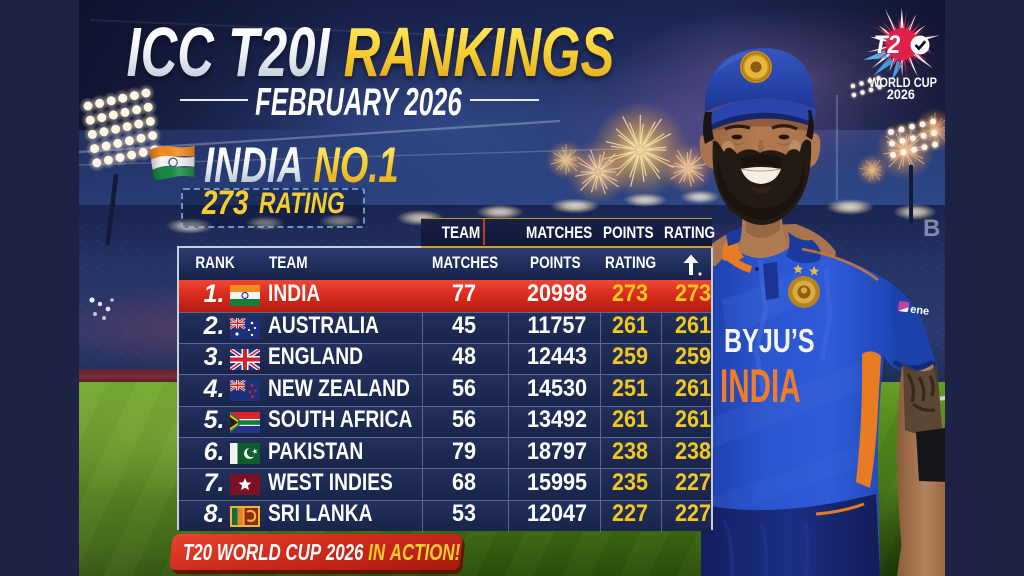 Image resolution: width=1024 pixels, height=576 pixels. What do you see at coordinates (903, 82) in the screenshot?
I see `svg-text: WORLD CUP` at bounding box center [903, 82].